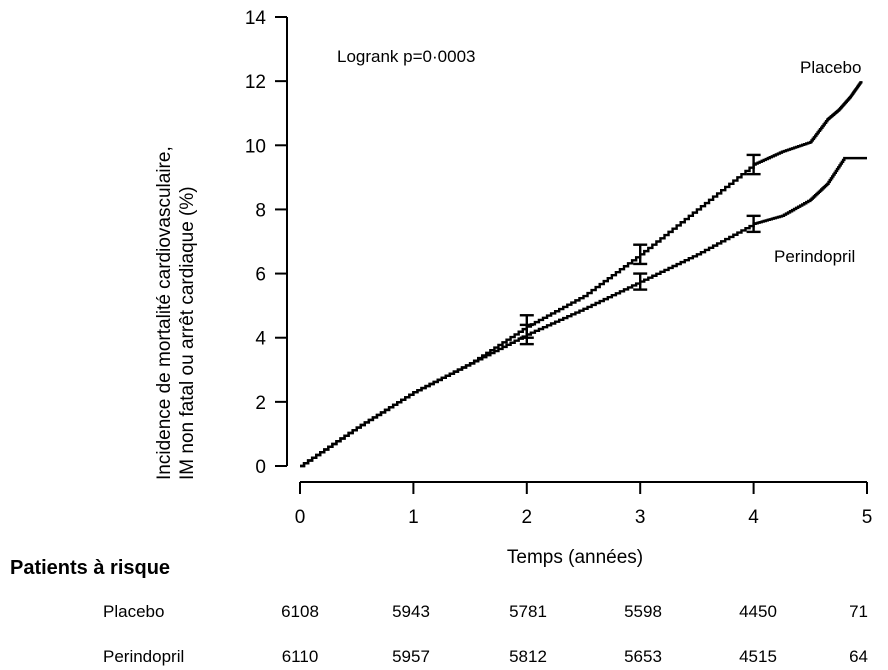  I want to click on y-tick-label: 6, so click(260, 275).